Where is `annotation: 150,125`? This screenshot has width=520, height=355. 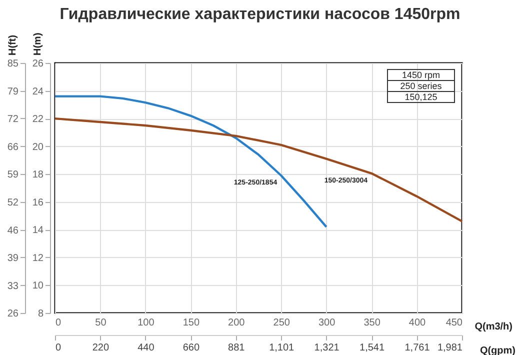
annotation: 150,125 is located at coordinates (421, 97).